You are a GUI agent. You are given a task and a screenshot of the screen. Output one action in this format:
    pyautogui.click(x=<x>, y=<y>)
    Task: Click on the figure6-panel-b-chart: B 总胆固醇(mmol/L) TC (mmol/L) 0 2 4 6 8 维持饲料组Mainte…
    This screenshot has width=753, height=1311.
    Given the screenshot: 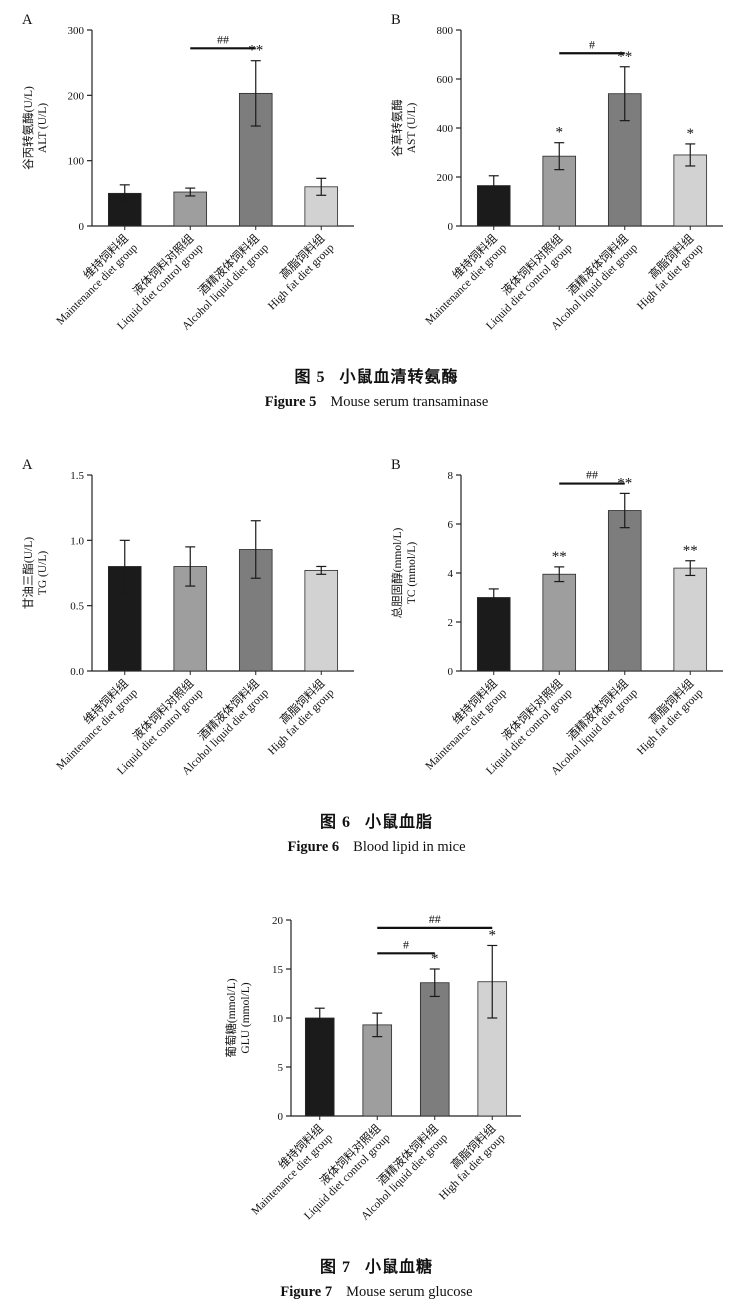 What is the action you would take?
    pyautogui.click(x=561, y=629)
    